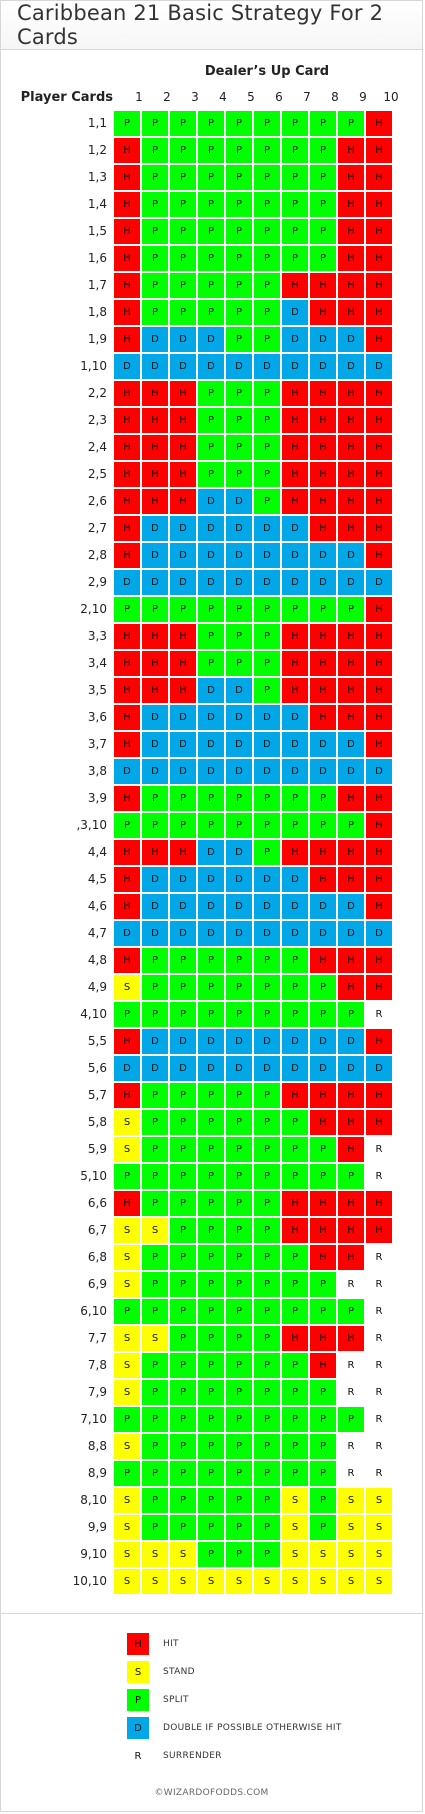 This screenshot has width=425, height=1814. What do you see at coordinates (200, 1149) in the screenshot?
I see `strategy-row: 5,9 S P P P P P P P H R` at bounding box center [200, 1149].